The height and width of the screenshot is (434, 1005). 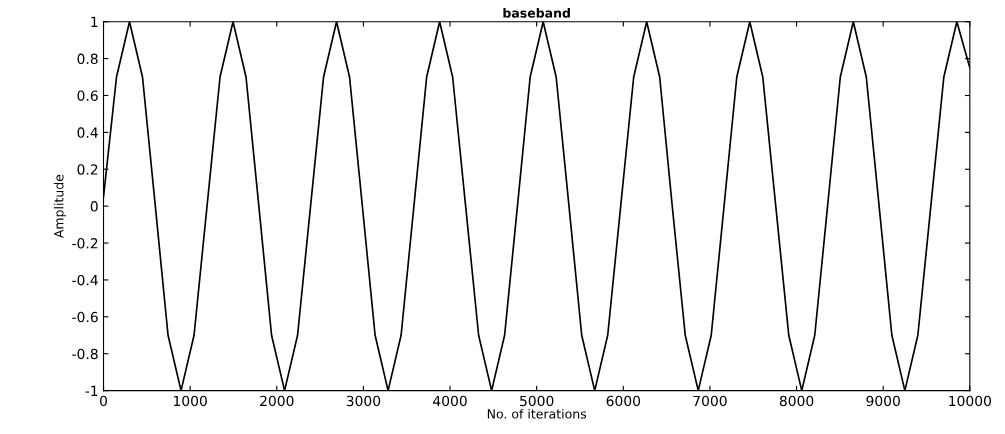 I want to click on x-tick-label: 1000, so click(x=190, y=401).